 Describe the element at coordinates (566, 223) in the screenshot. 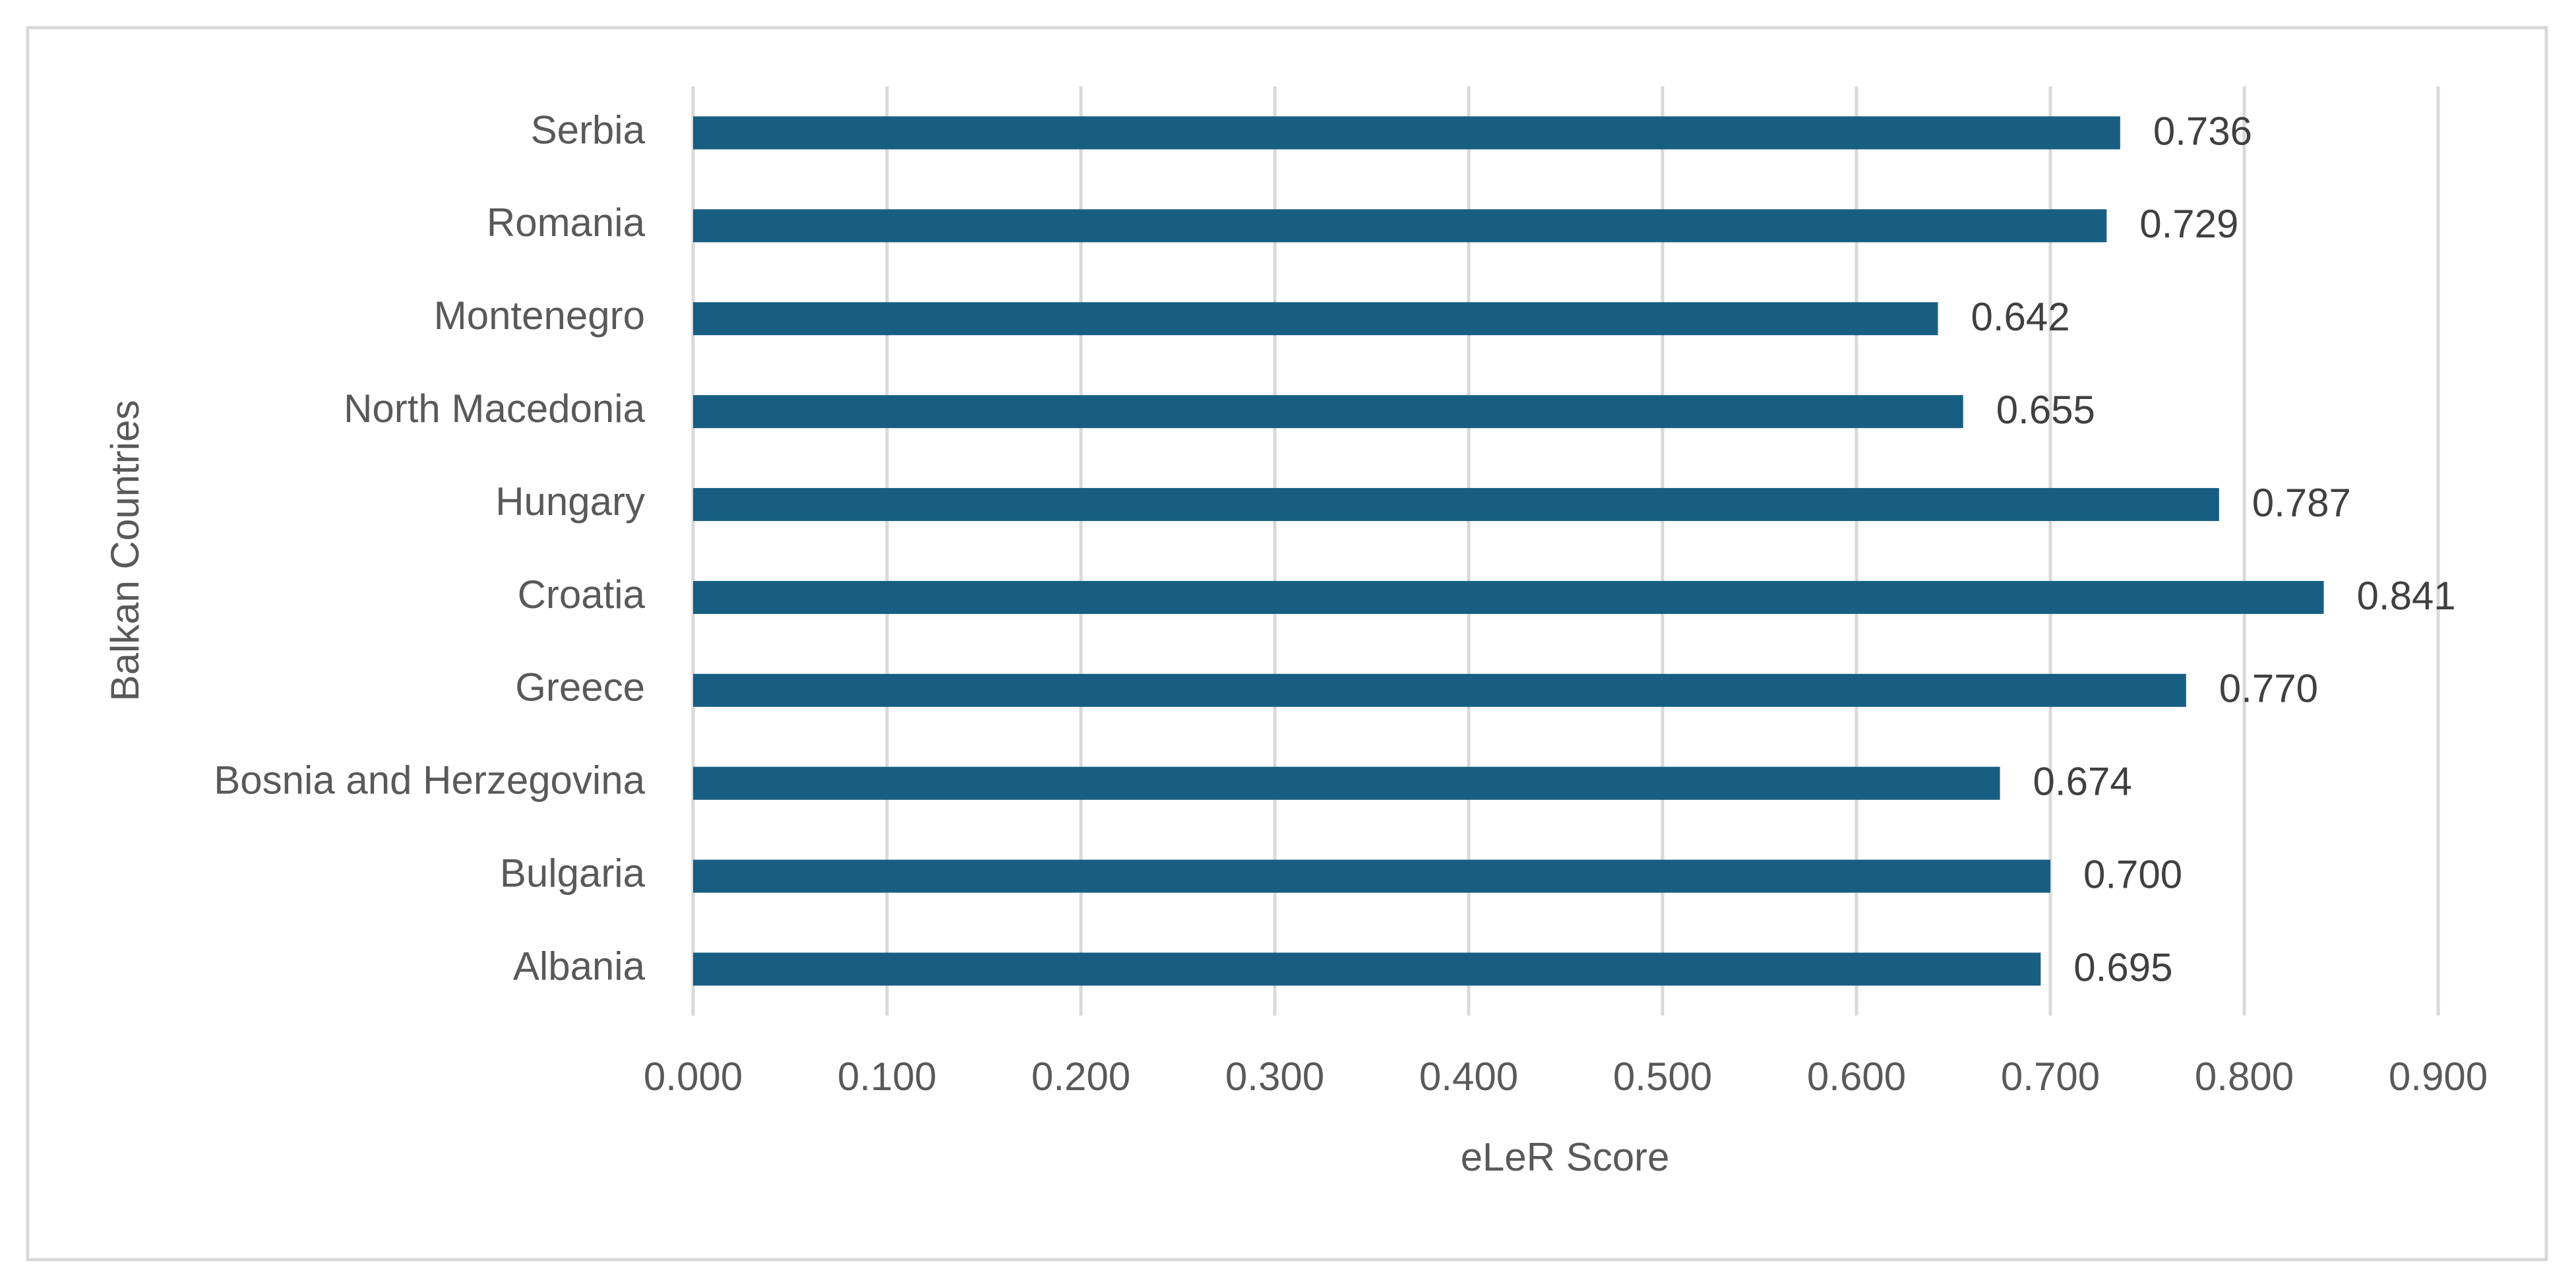

I see `y-tick-label: Romania` at that location.